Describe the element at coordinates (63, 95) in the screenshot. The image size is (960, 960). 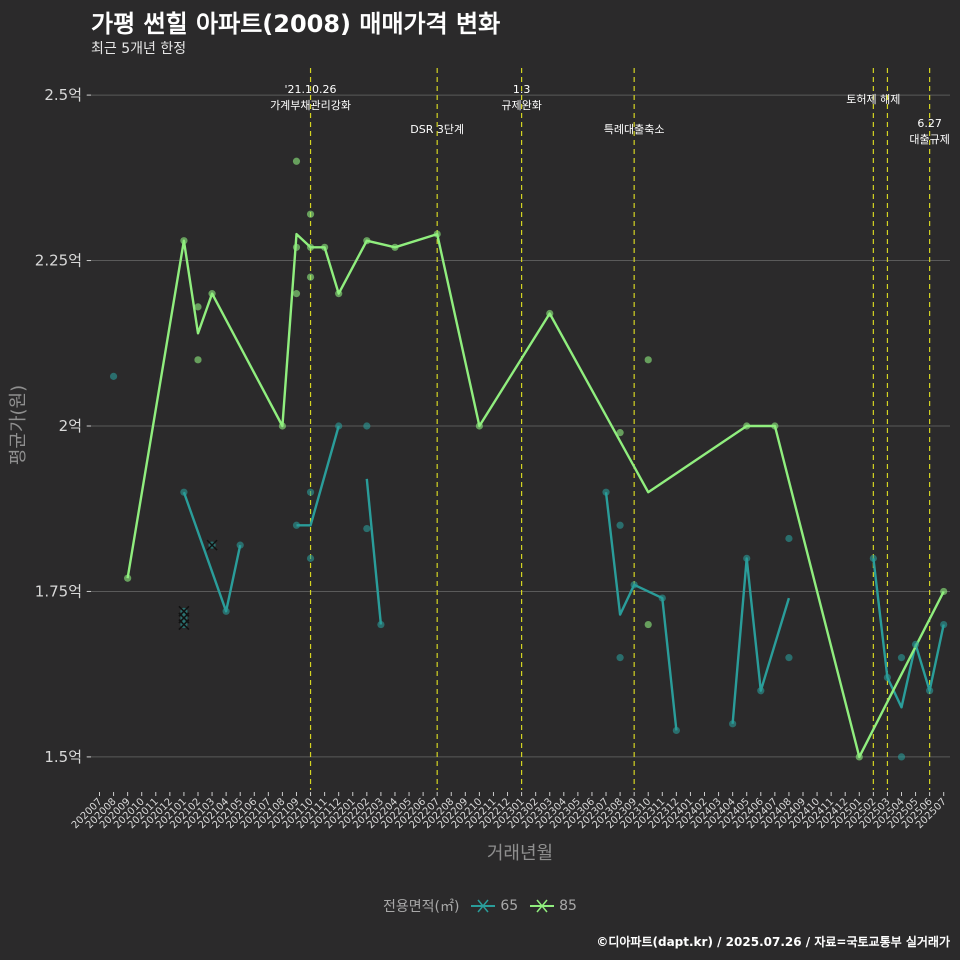
I see `y-tick-label: 2.5억` at that location.